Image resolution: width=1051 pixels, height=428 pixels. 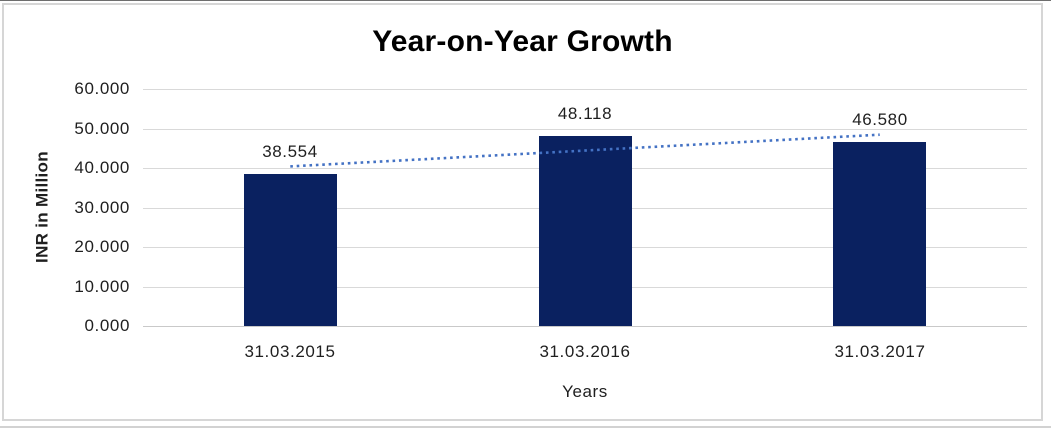 I want to click on y-axis-tick-label: 20.000, so click(x=102, y=246).